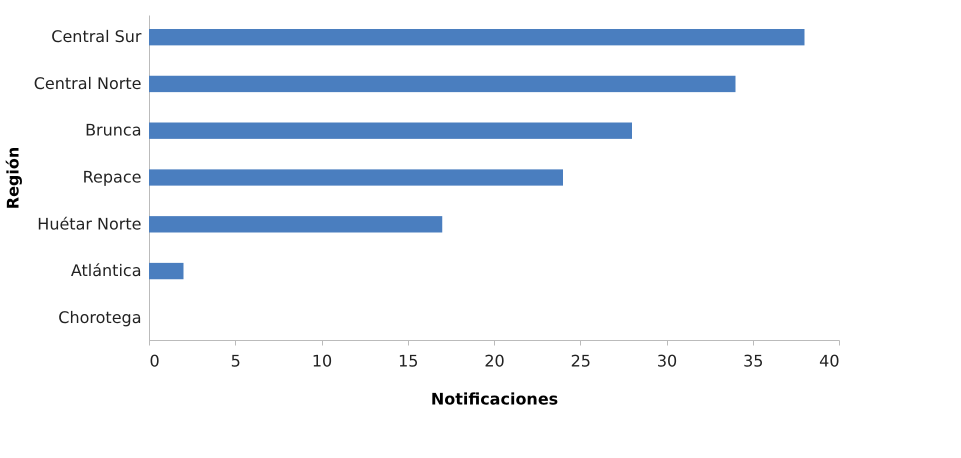  What do you see at coordinates (89, 224) in the screenshot?
I see `y-tick-label: Huétar Norte` at bounding box center [89, 224].